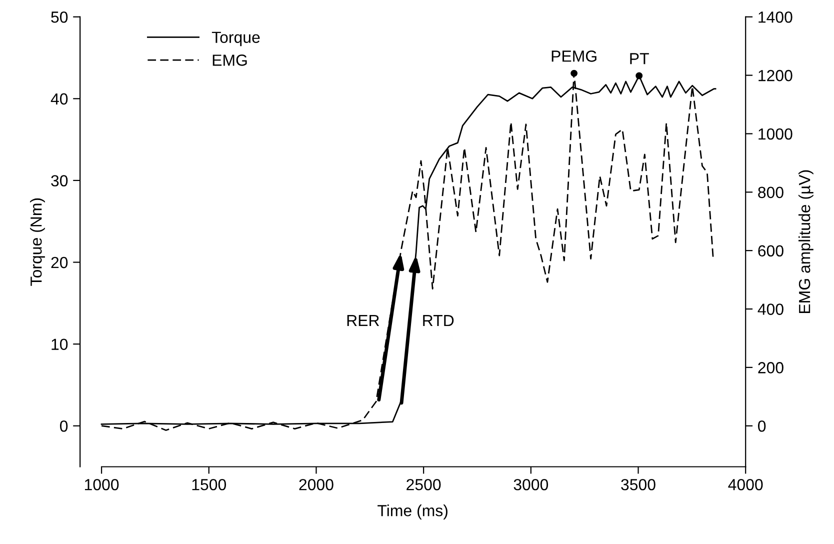  What do you see at coordinates (775, 134) in the screenshot?
I see `y2-tick-label: 1000` at bounding box center [775, 134].